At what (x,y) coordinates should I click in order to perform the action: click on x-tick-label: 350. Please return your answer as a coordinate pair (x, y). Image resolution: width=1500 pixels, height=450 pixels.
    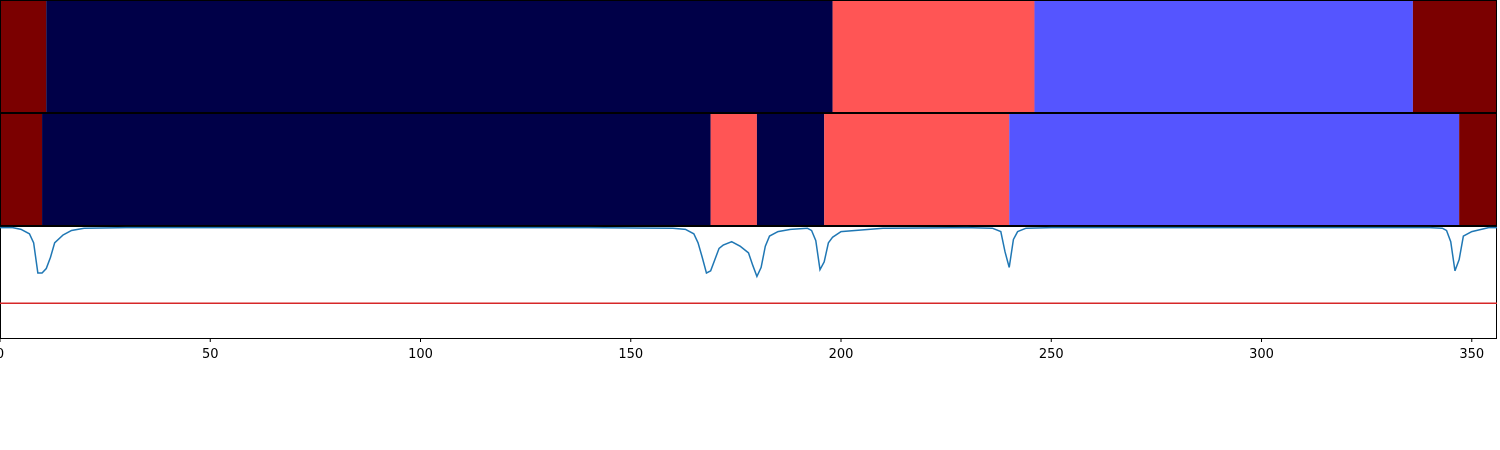
    Looking at the image, I should click on (1471, 354).